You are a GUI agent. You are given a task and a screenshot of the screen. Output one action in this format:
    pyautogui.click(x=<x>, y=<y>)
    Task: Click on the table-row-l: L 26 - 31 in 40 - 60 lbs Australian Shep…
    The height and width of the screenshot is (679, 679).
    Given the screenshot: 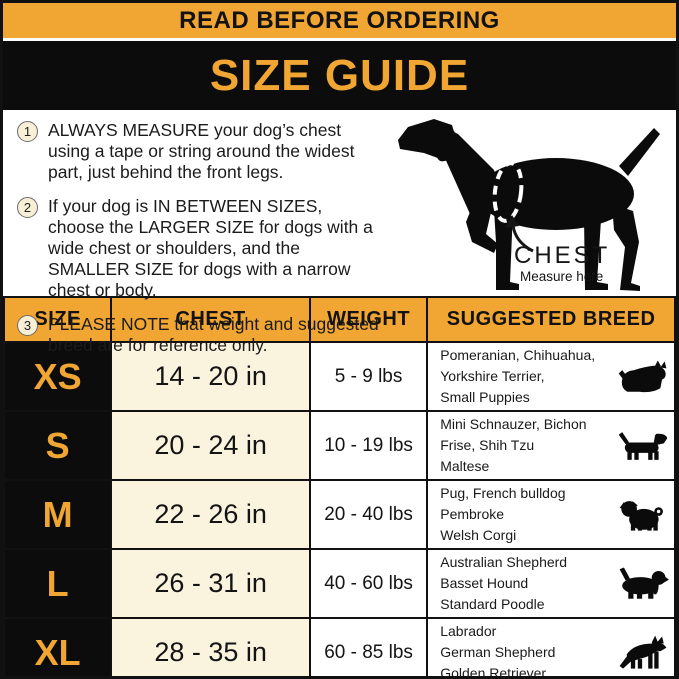 What is the action you would take?
    pyautogui.click(x=339, y=583)
    